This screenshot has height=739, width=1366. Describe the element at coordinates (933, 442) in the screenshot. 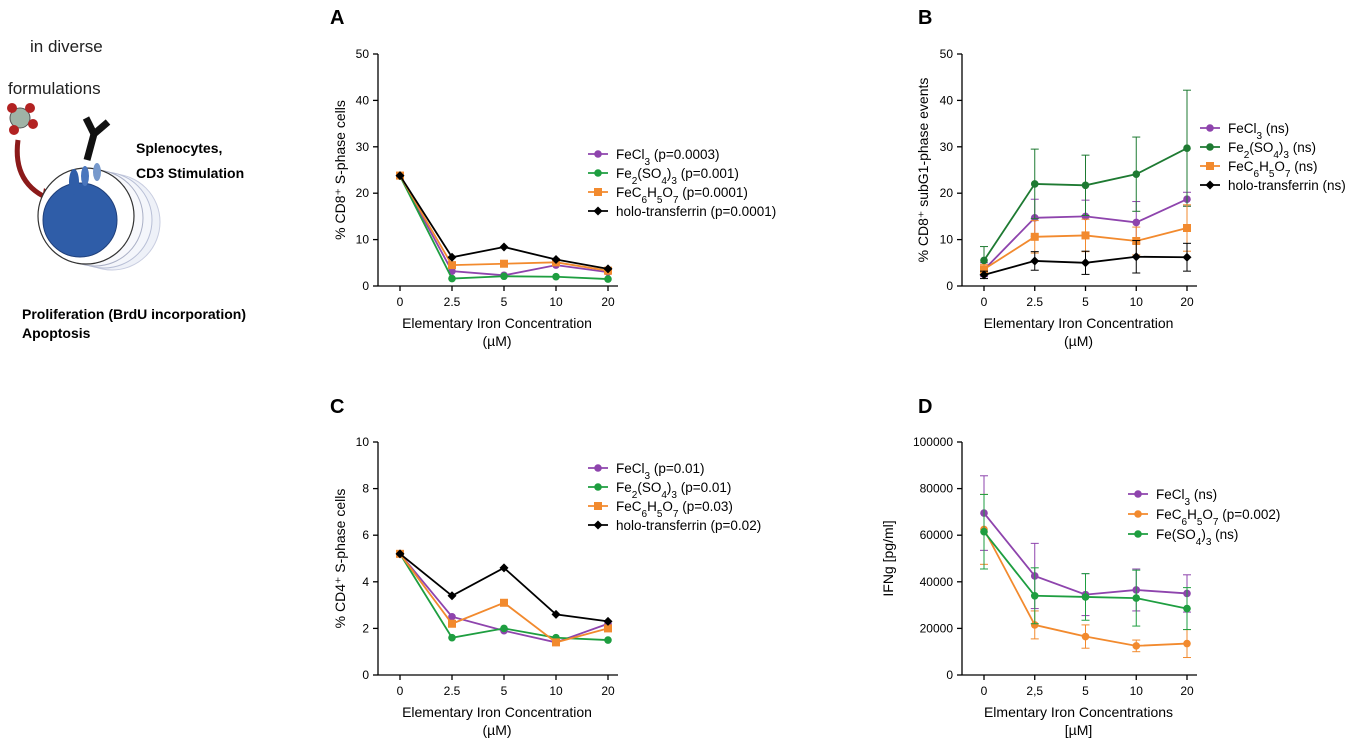

I see `y-tick-label: 100000` at that location.